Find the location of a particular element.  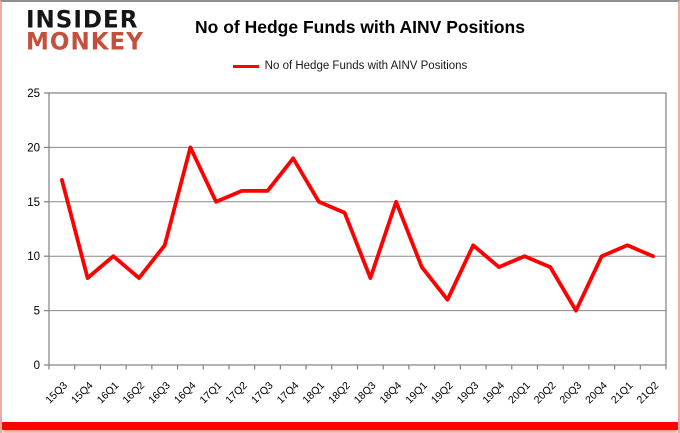

insider-monkey-logo: INSIDER MONKEY is located at coordinates (85, 31).